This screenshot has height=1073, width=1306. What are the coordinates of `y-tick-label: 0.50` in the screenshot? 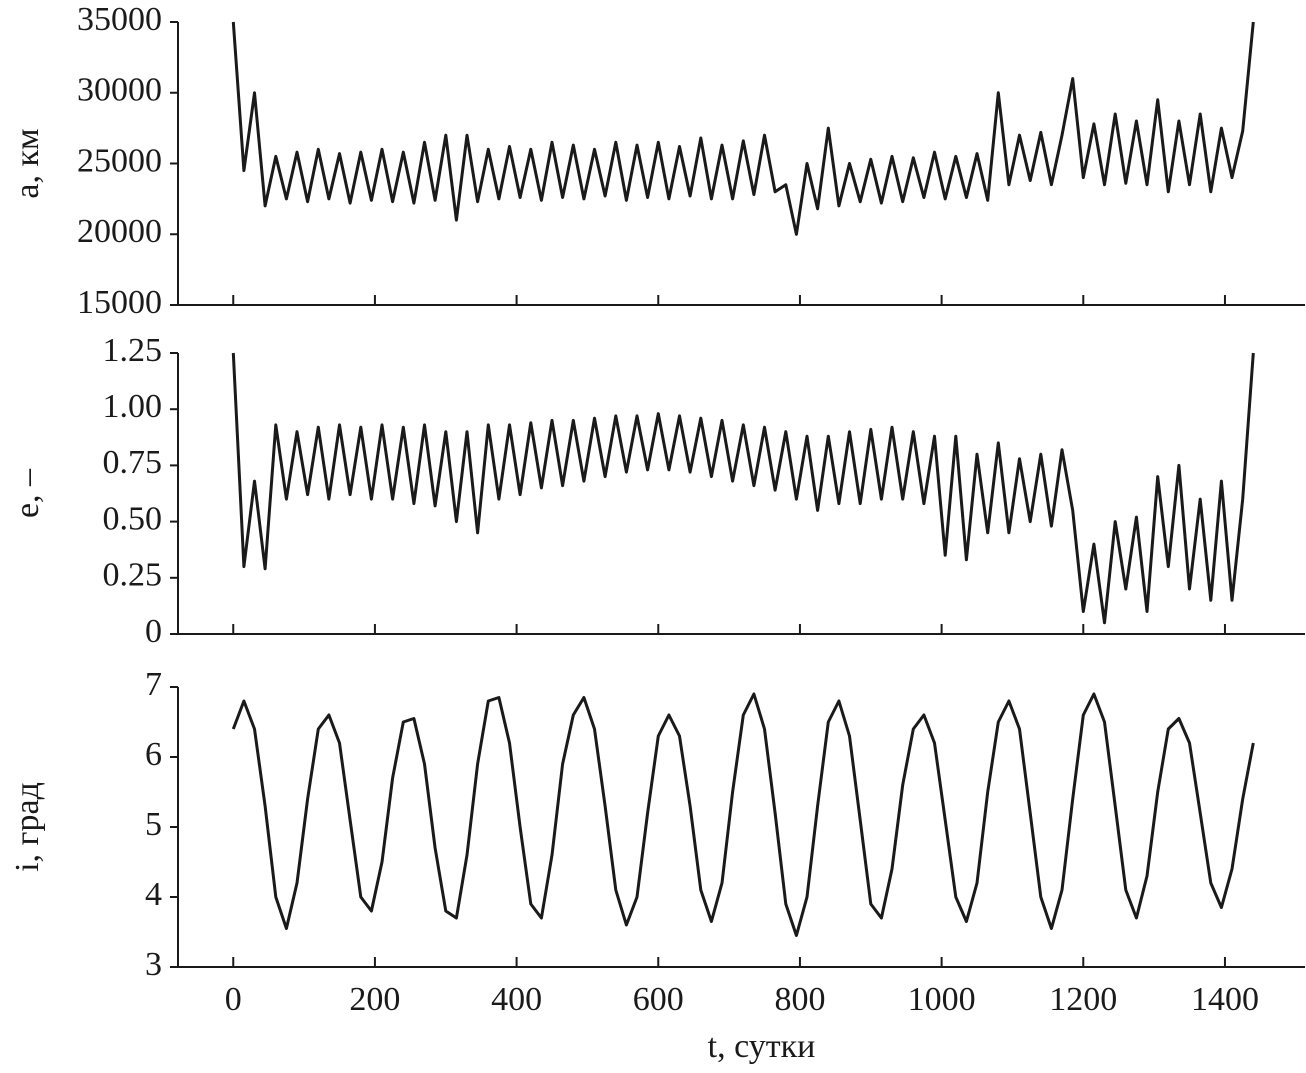 It's located at (133, 518).